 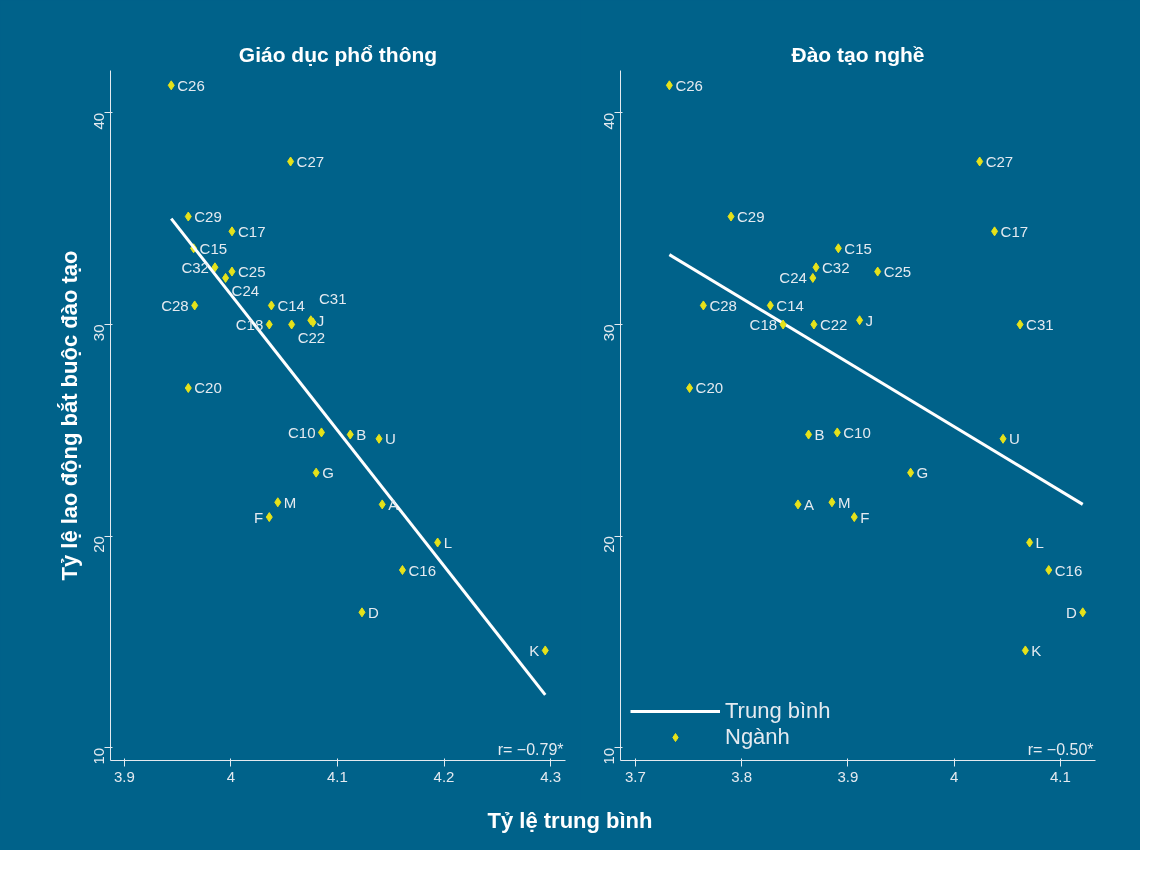 I want to click on x-tick-label: 3.8, so click(x=742, y=776).